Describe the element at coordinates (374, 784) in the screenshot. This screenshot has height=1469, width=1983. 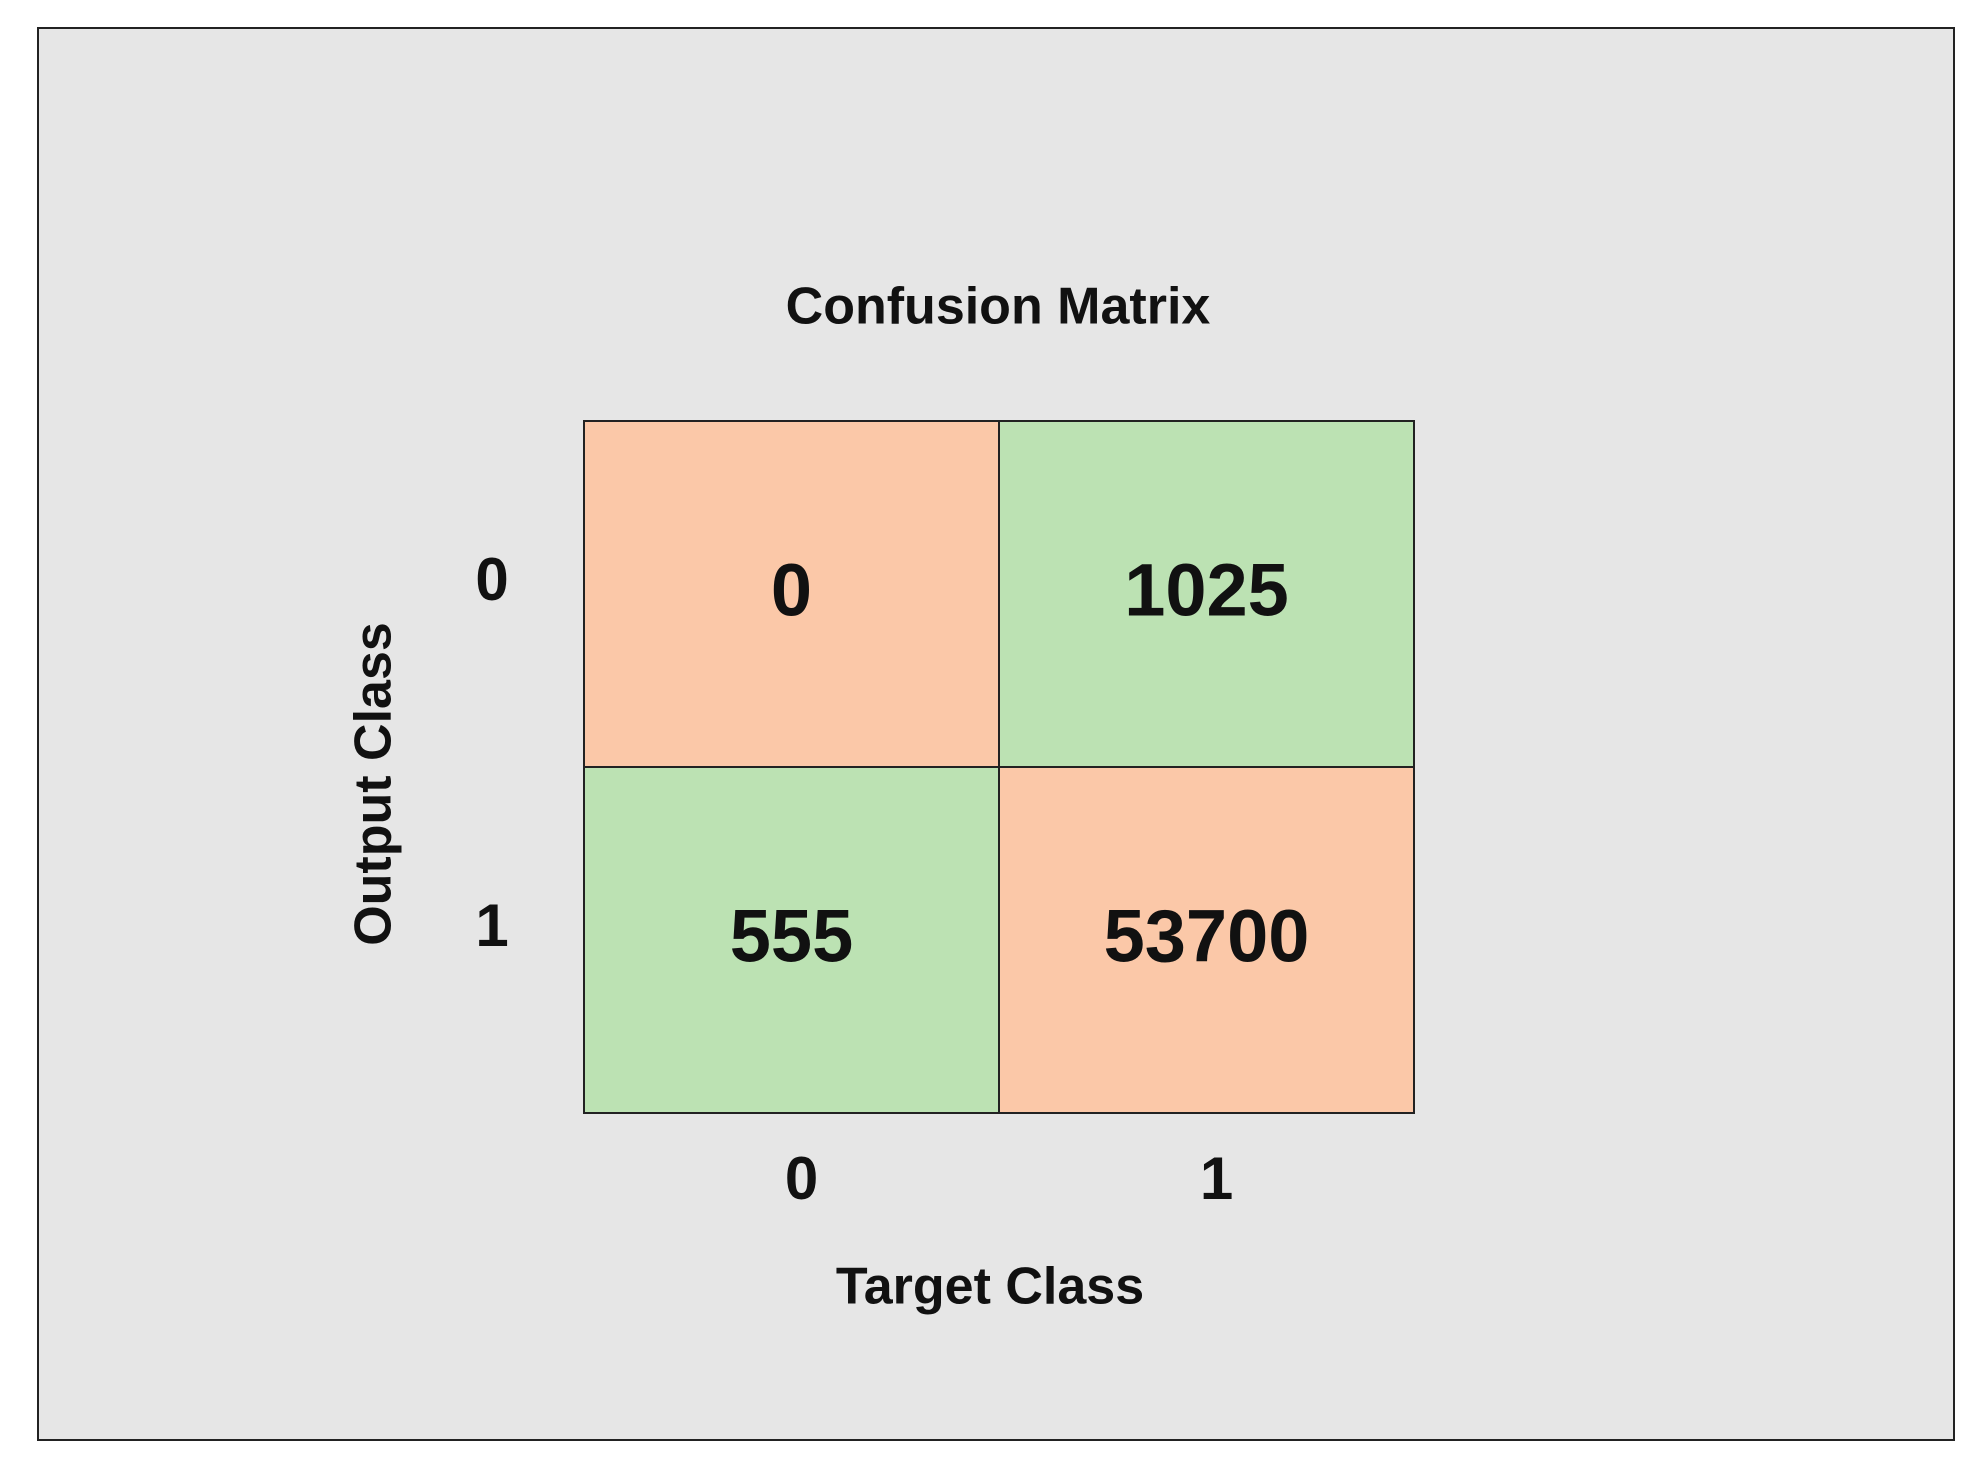
I see `y-axis-title: Output Class` at that location.